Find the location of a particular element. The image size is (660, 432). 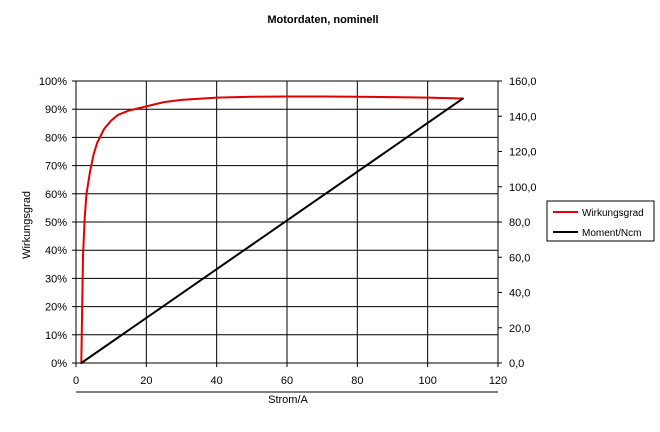

legend-box is located at coordinates (600, 221).